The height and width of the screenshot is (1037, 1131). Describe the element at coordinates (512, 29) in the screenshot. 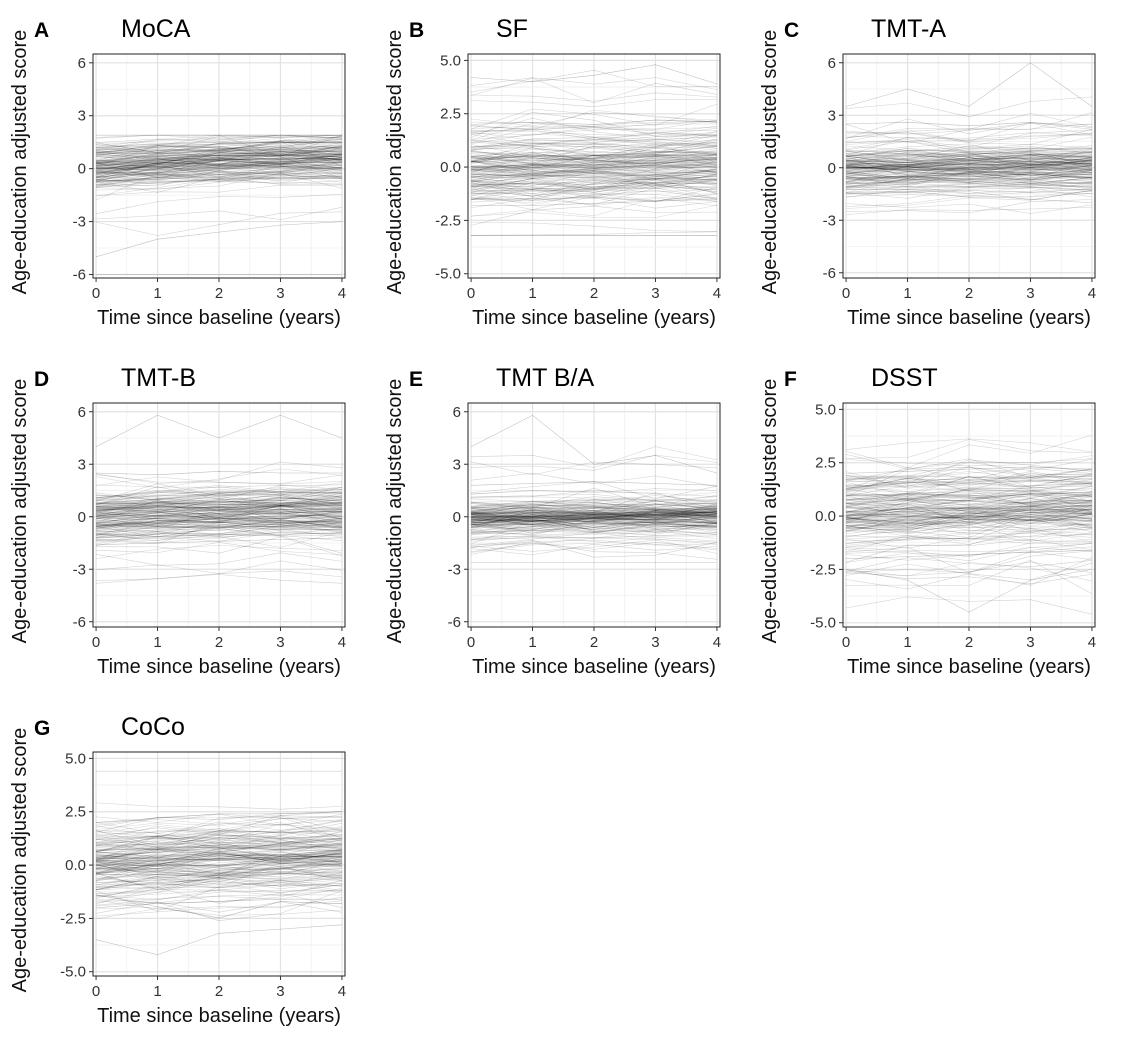

I see `panel-title: SF` at that location.